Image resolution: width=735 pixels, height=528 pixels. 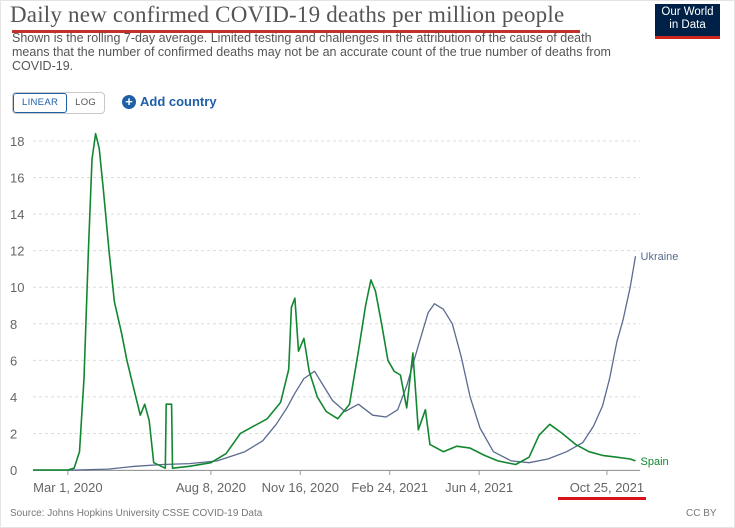 I want to click on logo-line-1: Our World, so click(x=687, y=12).